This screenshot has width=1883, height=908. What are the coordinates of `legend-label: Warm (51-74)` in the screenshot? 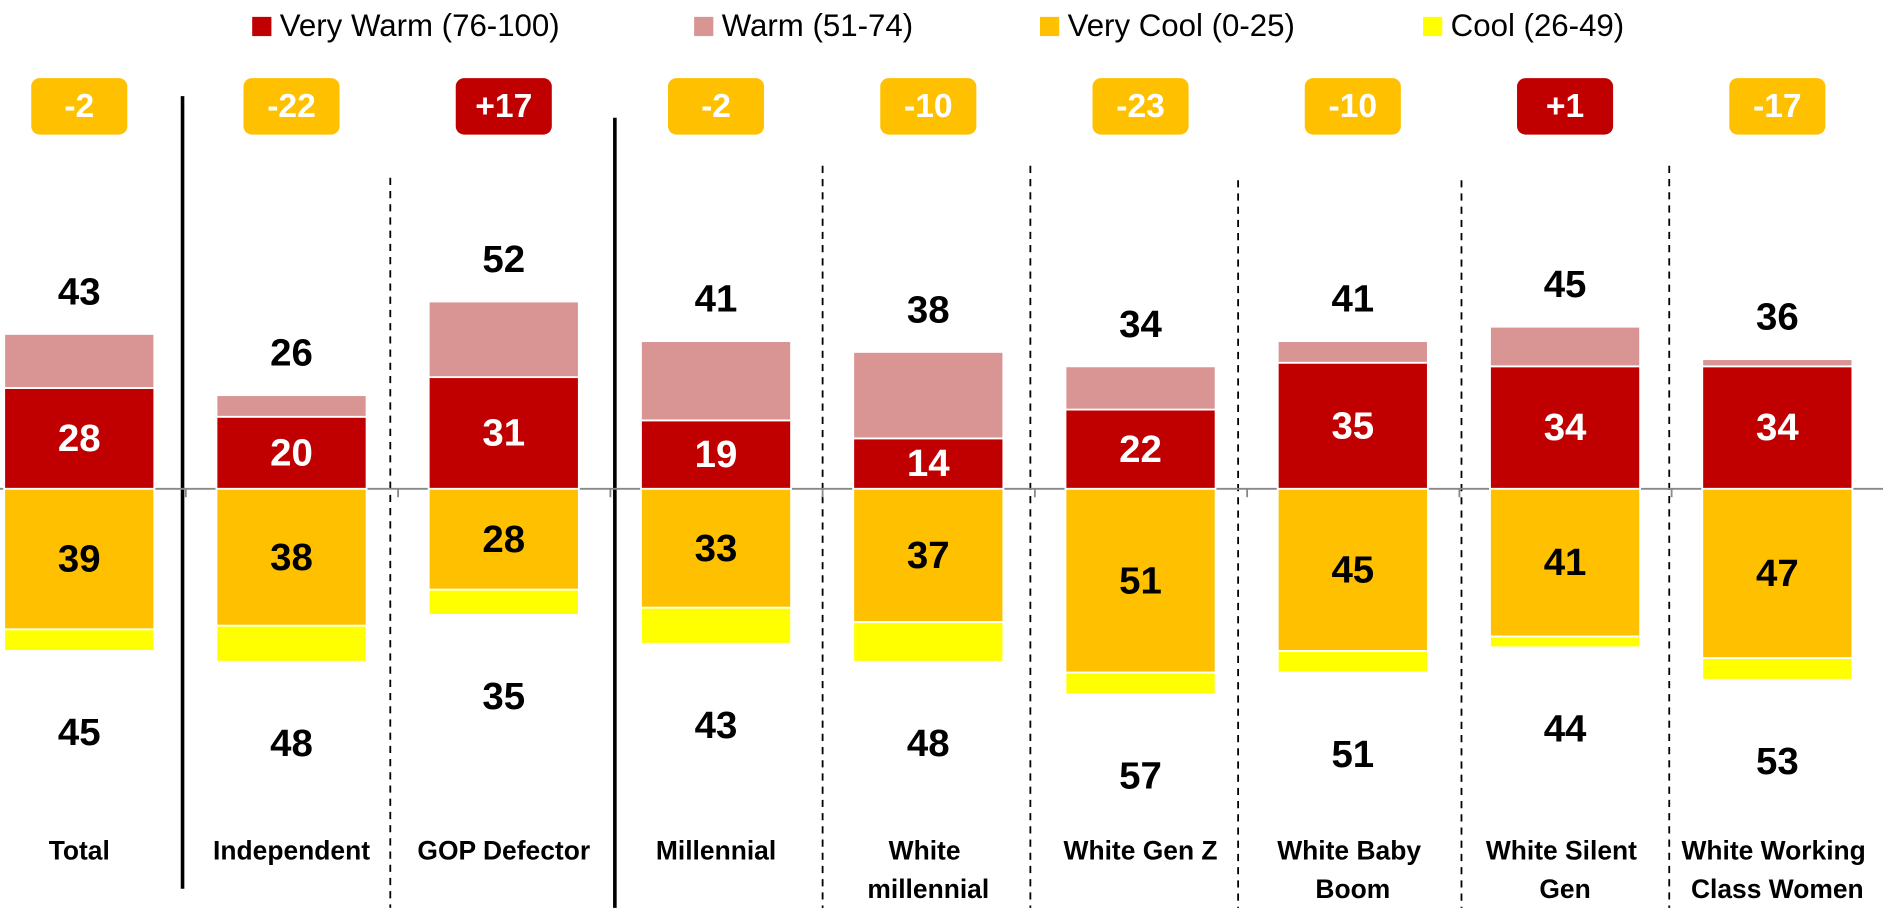 It's located at (817, 25).